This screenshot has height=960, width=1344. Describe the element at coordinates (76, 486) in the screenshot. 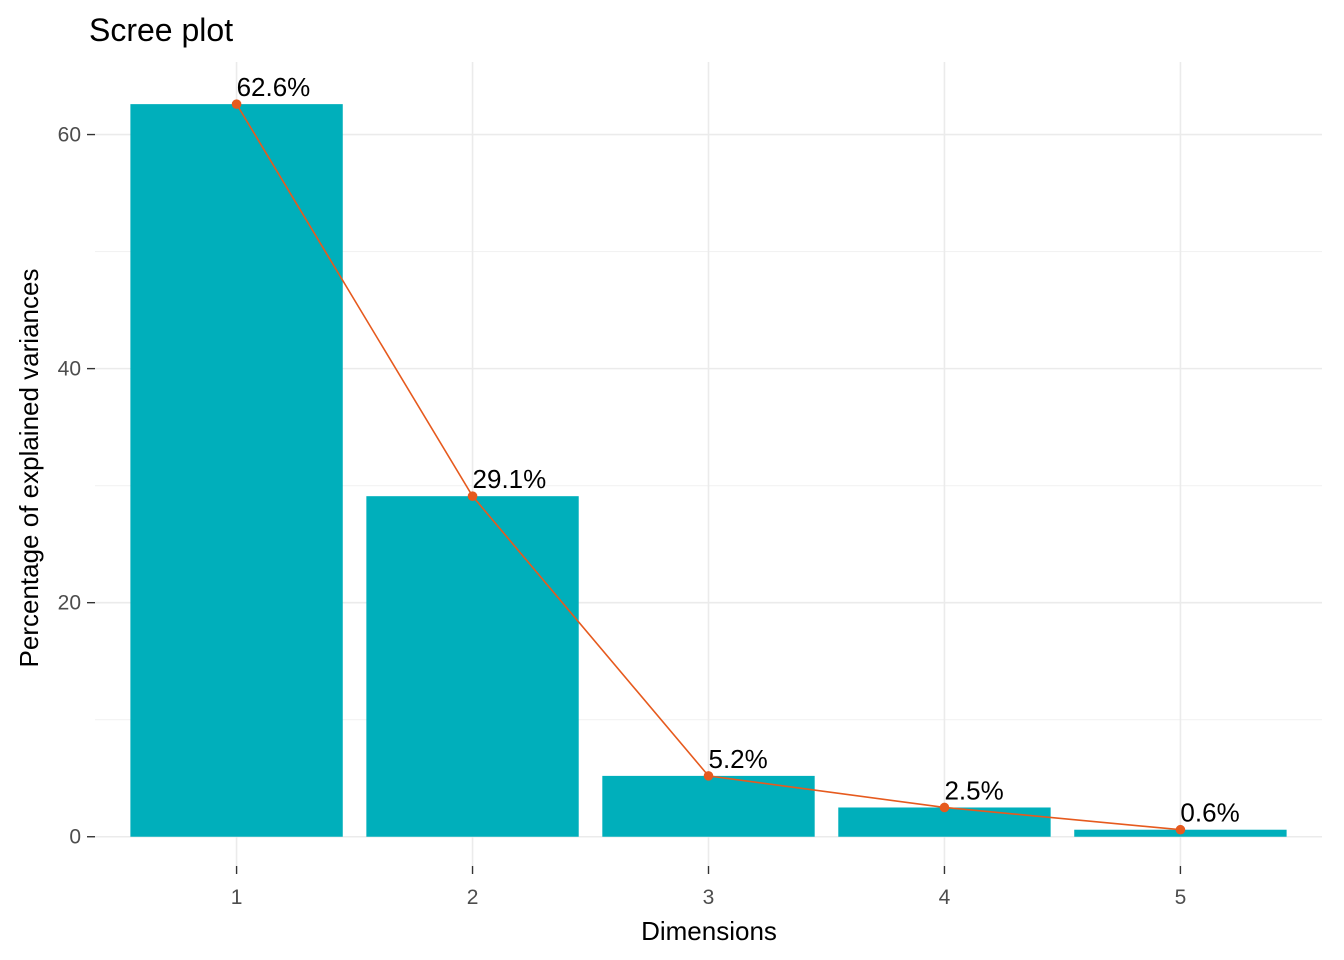

I see `y-axis-ticks: 0 20 40 60` at that location.